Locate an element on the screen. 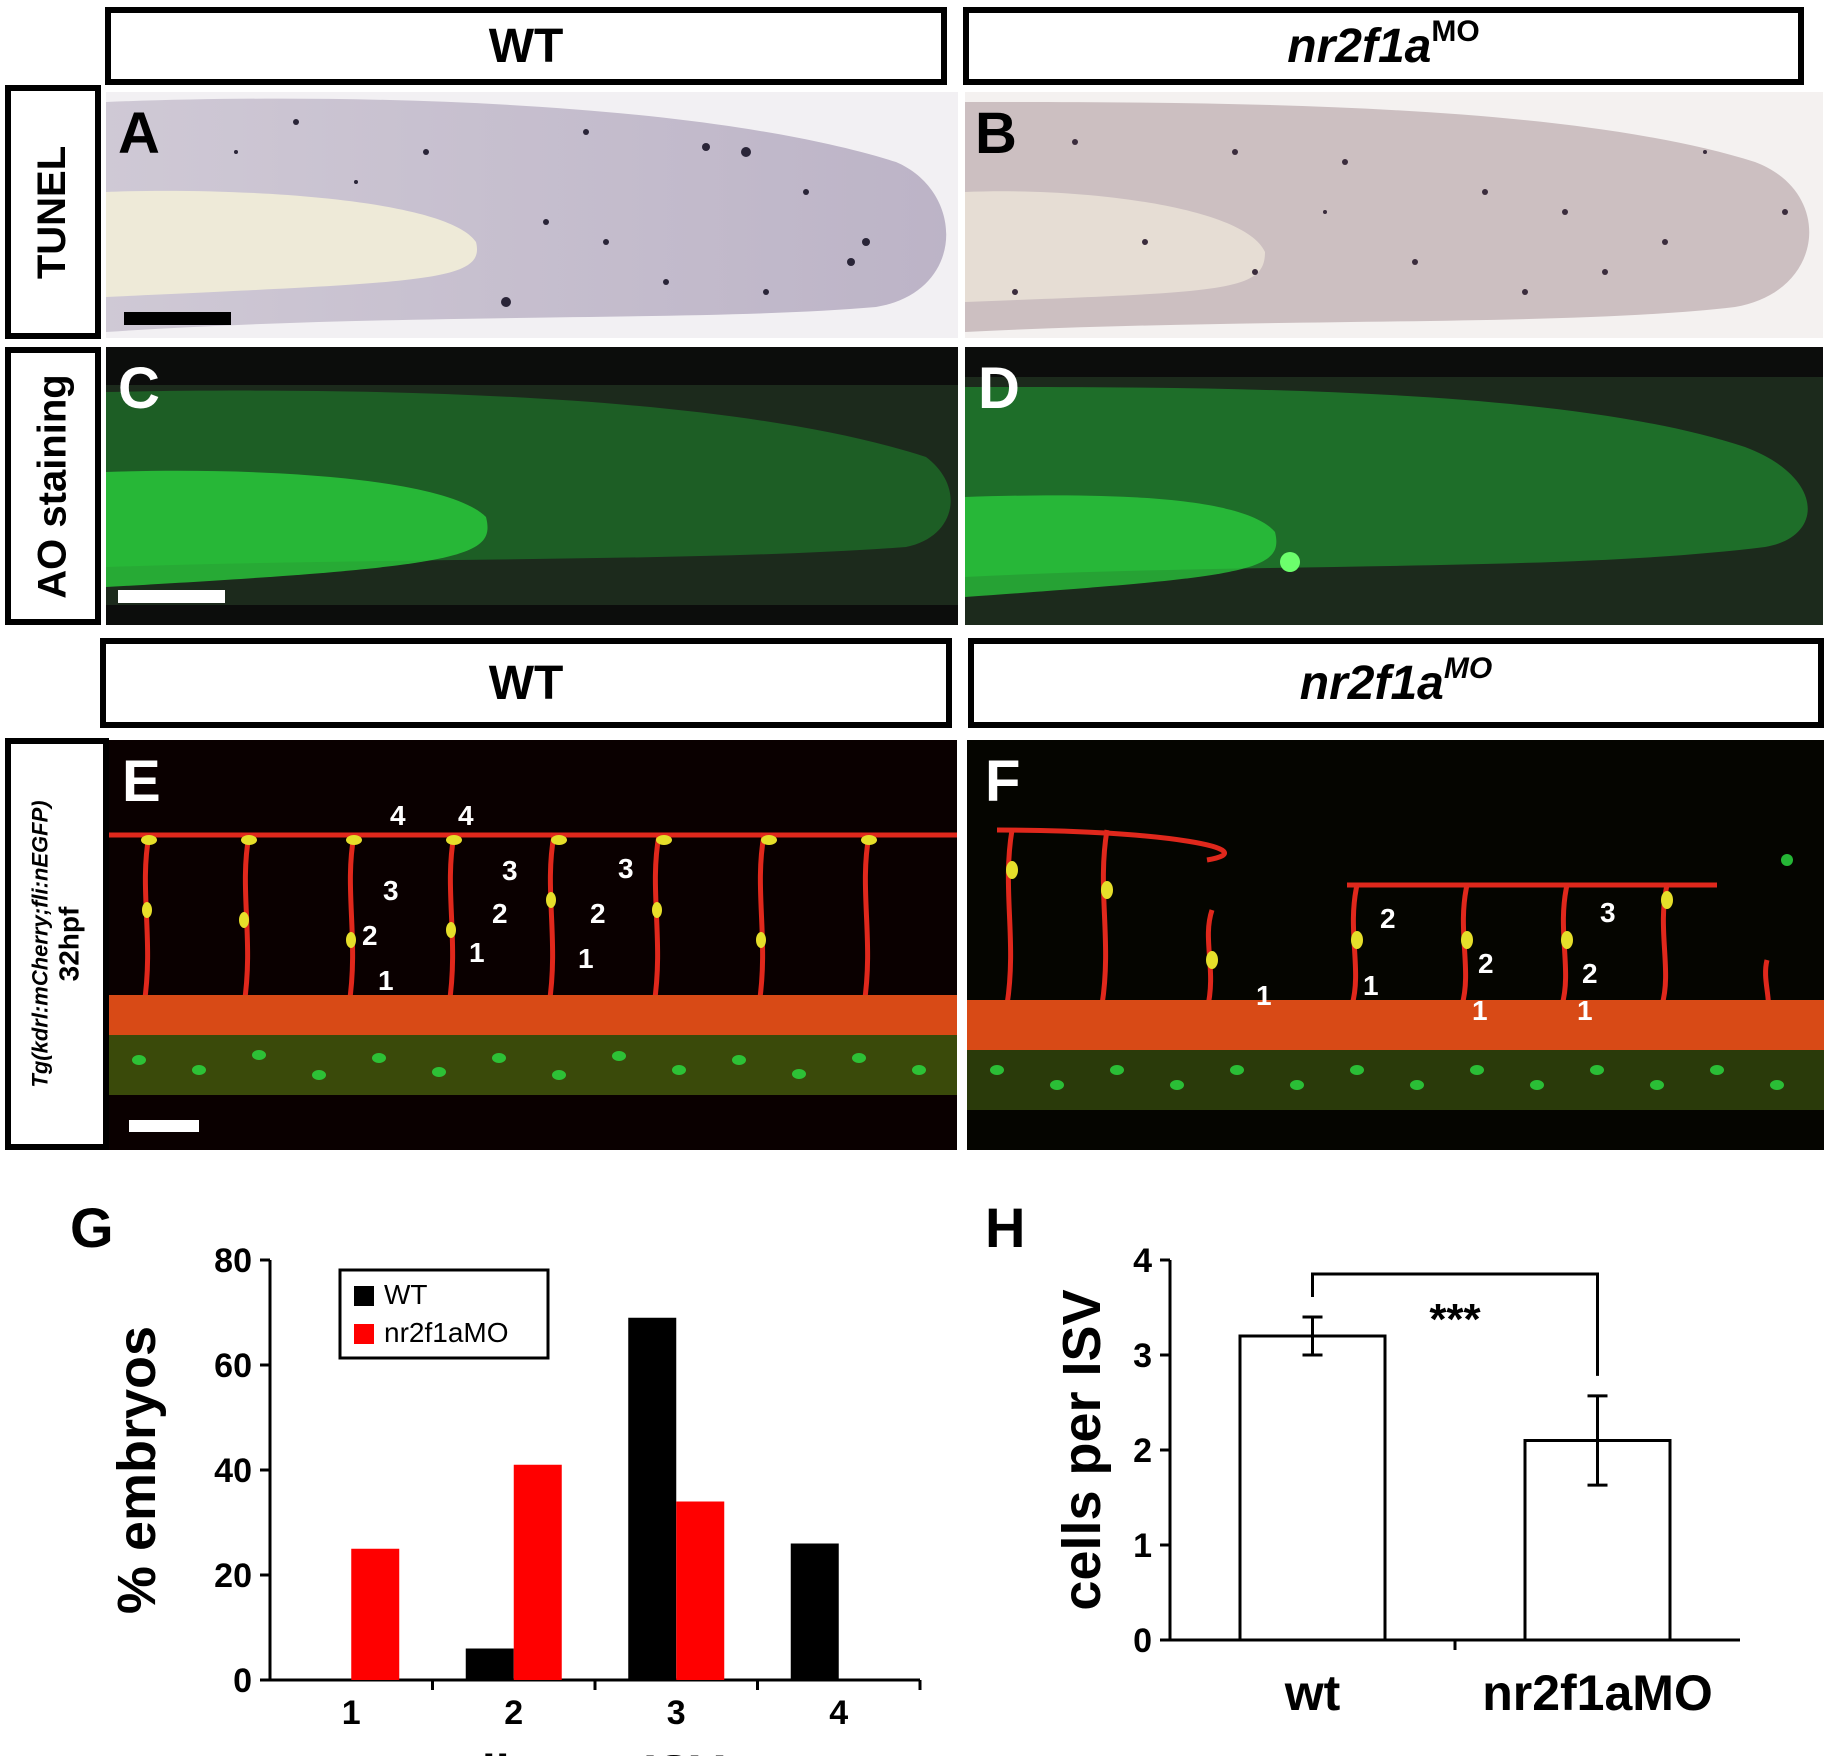 The width and height of the screenshot is (1828, 1756). row-label-tg-line1: Tg(kdrl:mCherry;fli:nEGFP) is located at coordinates (41, 944).